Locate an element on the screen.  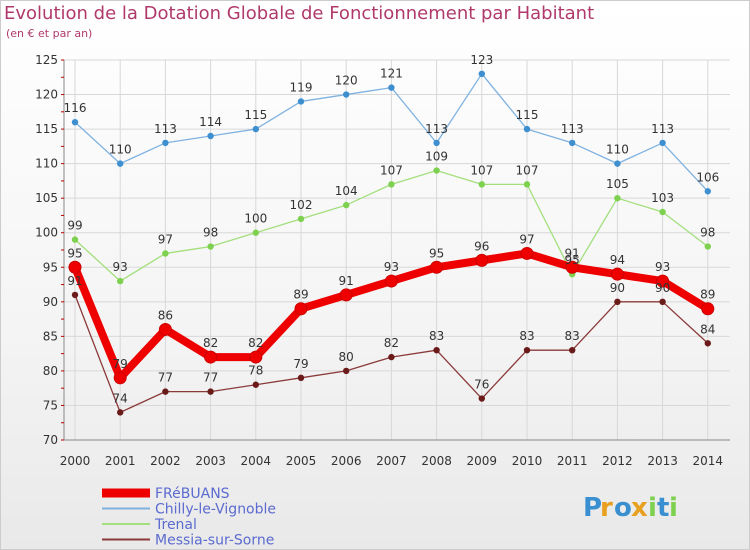
proxiti-logo: Pr o x i t i is located at coordinates (630, 508).